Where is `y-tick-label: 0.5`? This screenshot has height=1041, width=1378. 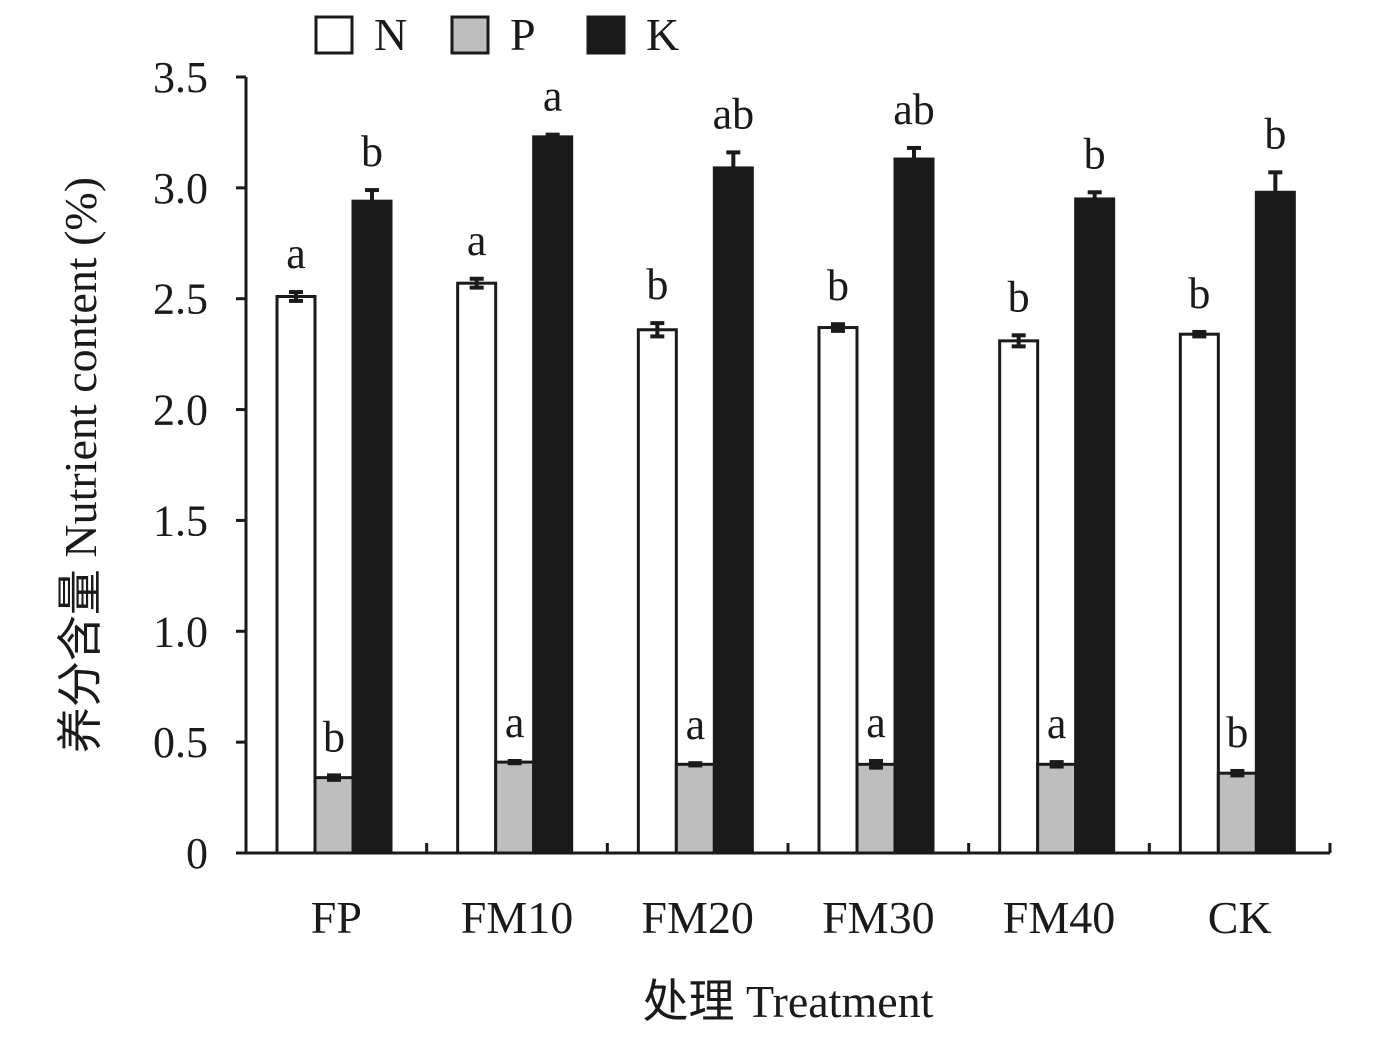 y-tick-label: 0.5 is located at coordinates (180, 742).